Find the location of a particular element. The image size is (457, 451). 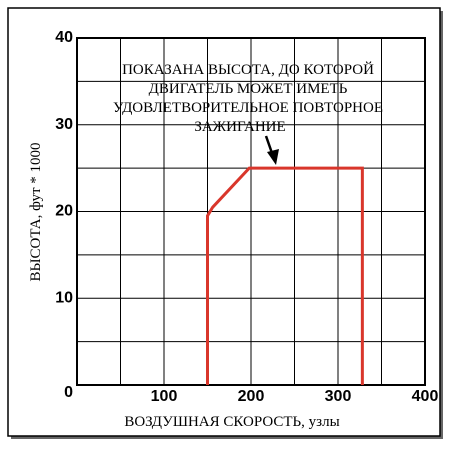

x-axis-label: ВОЗДУШНАЯ СКОРОСТЬ, узлы is located at coordinates (231, 422).